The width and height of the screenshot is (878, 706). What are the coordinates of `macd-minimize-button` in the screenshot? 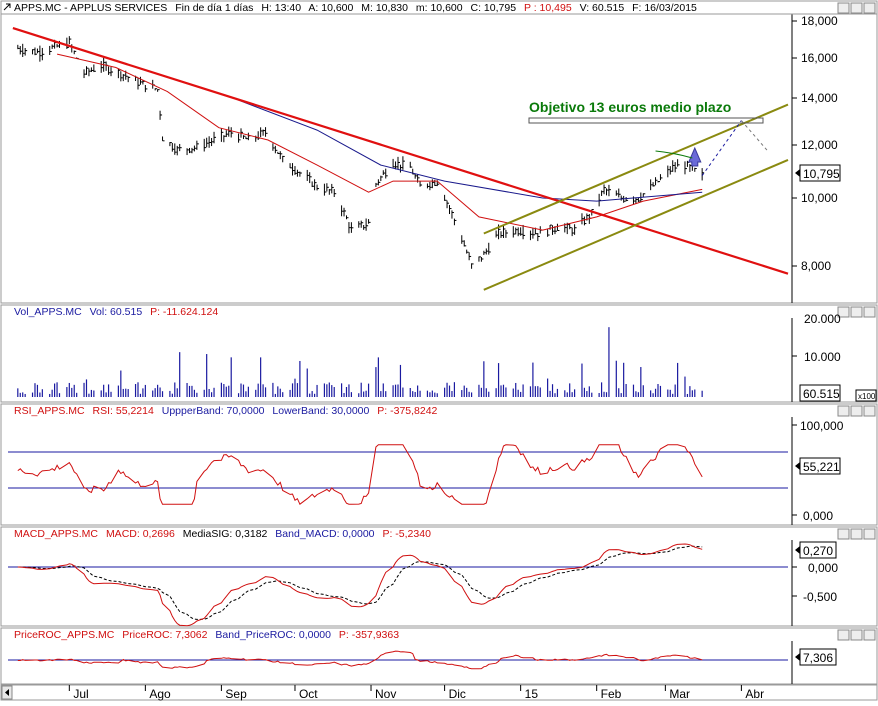 It's located at (843, 534).